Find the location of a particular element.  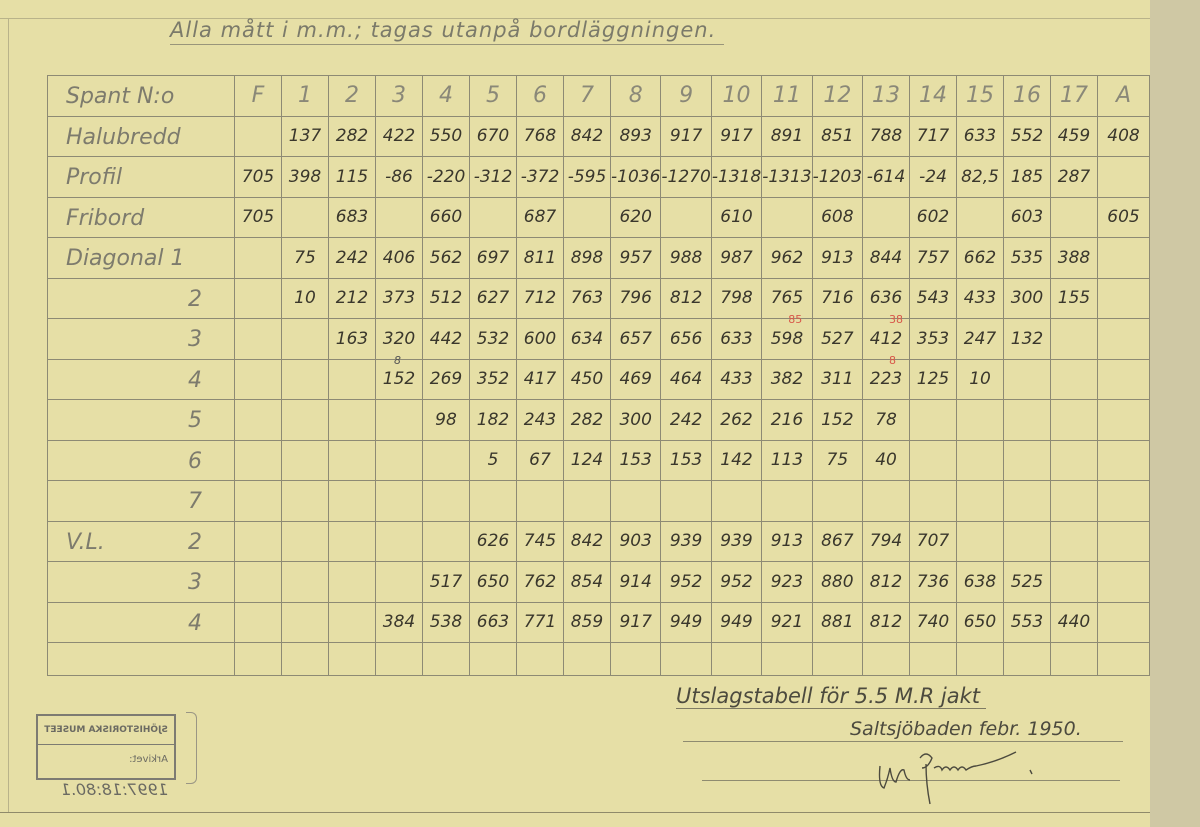

cell-value: 891 is located at coordinates (787, 136).